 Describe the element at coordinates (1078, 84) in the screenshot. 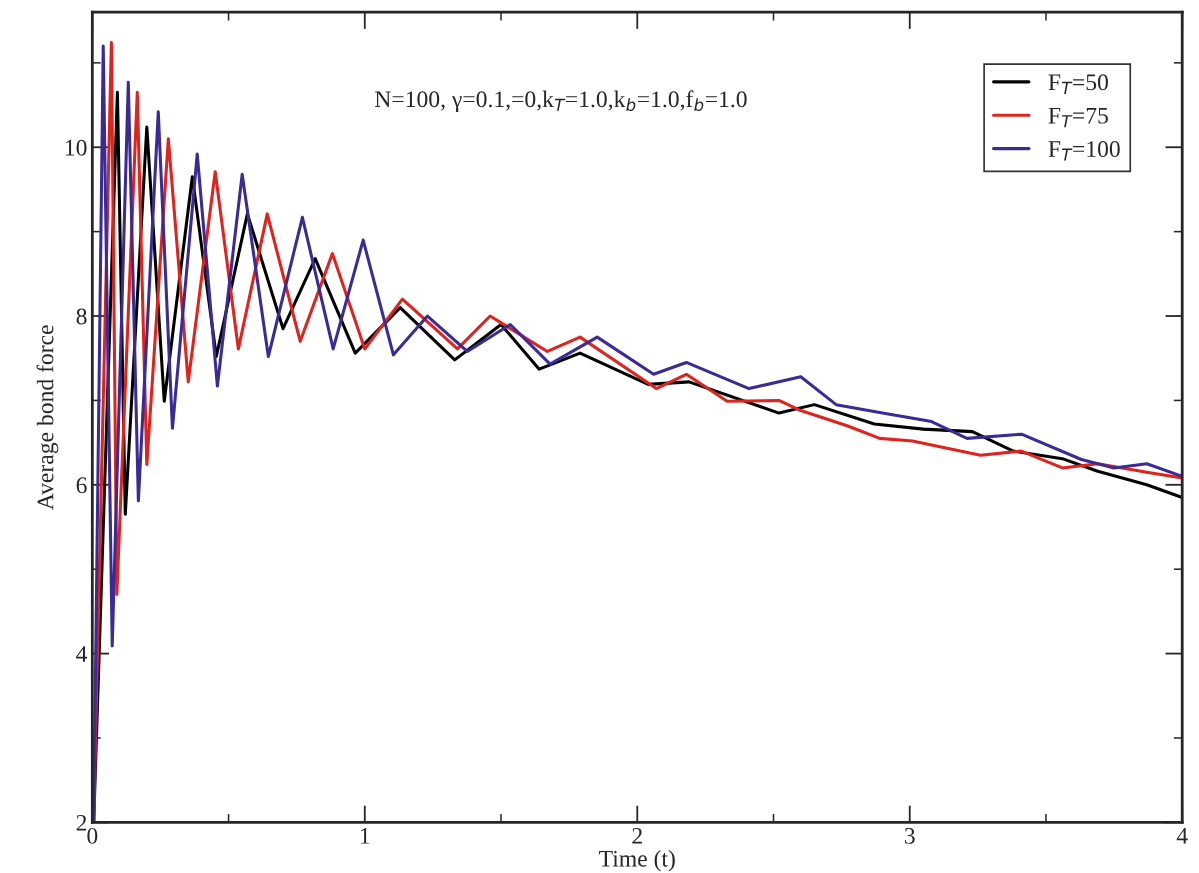

I see `legend-label: F$_{T}$=50` at that location.